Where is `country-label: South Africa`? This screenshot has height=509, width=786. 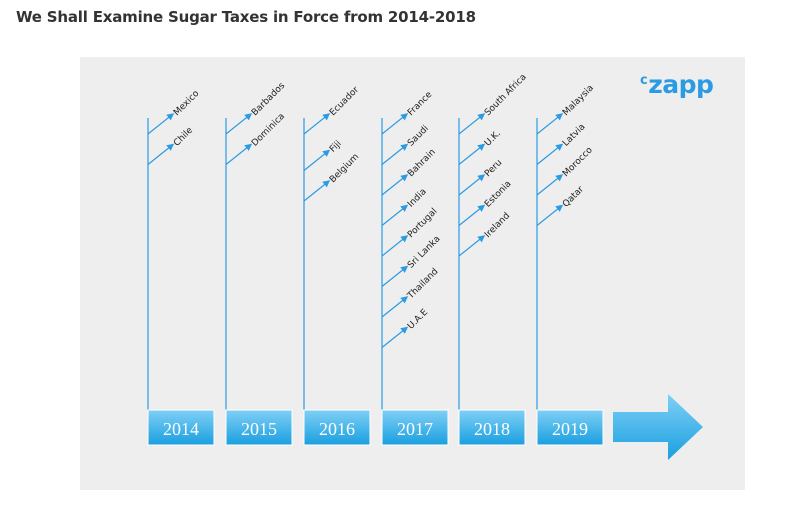 country-label: South Africa is located at coordinates (506, 95).